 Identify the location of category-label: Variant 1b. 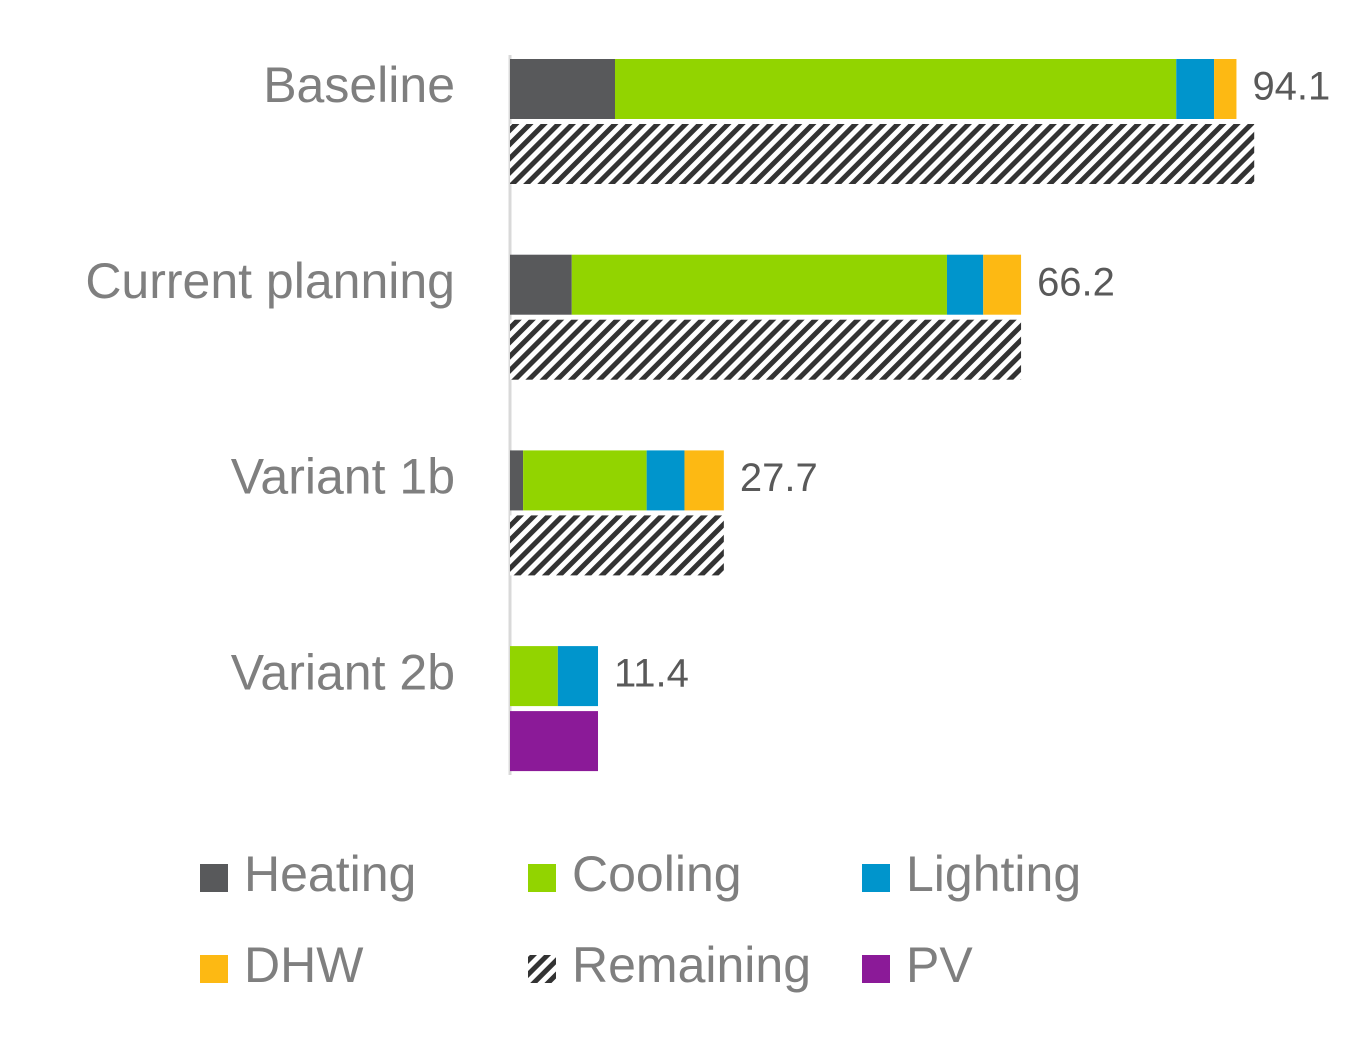
(343, 477).